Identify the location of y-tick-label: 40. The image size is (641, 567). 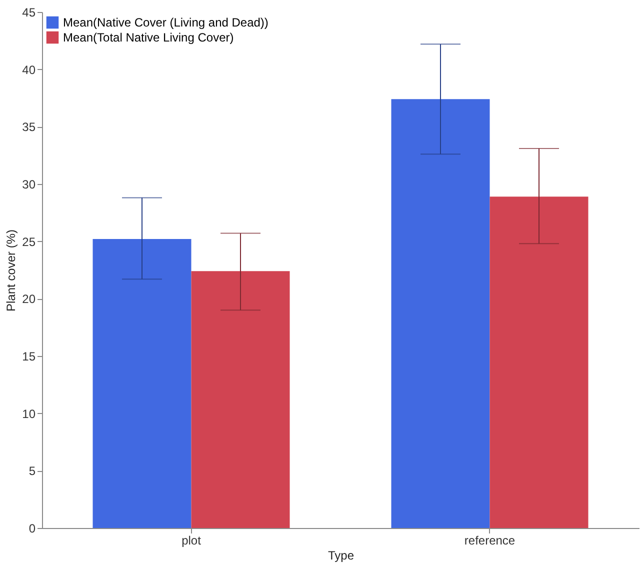
(29, 69).